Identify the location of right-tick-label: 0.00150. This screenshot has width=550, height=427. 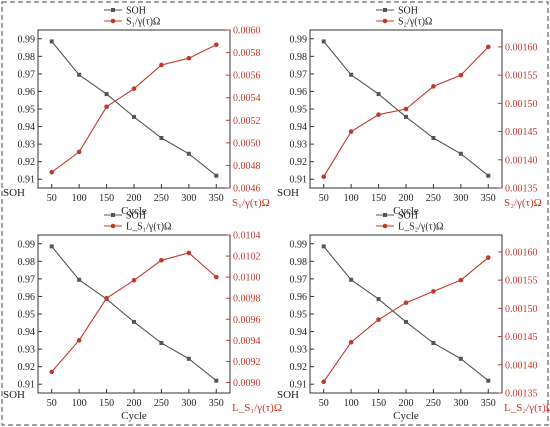
(521, 309).